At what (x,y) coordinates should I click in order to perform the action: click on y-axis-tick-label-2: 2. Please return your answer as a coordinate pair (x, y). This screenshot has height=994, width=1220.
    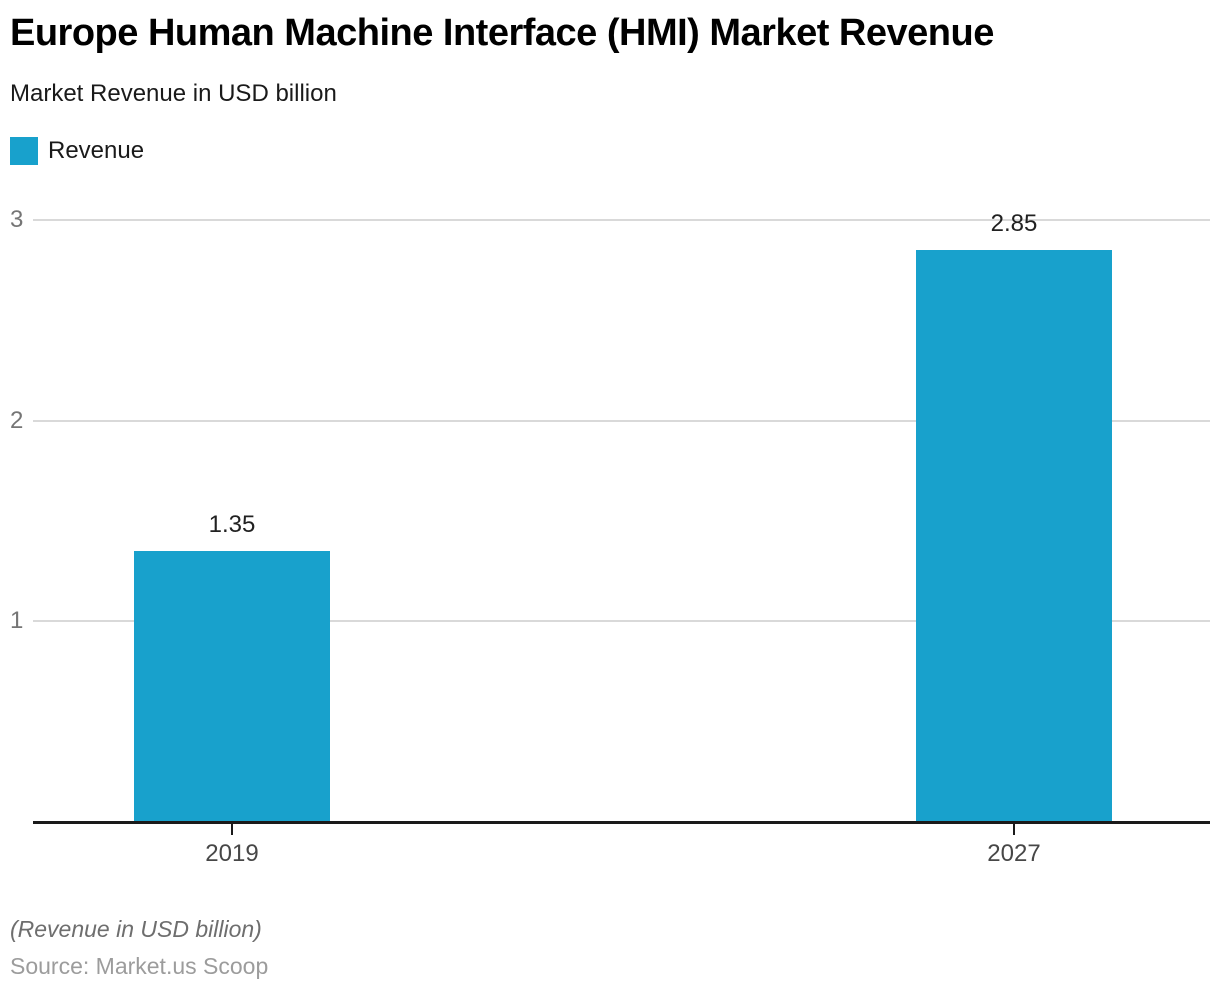
    Looking at the image, I should click on (17, 420).